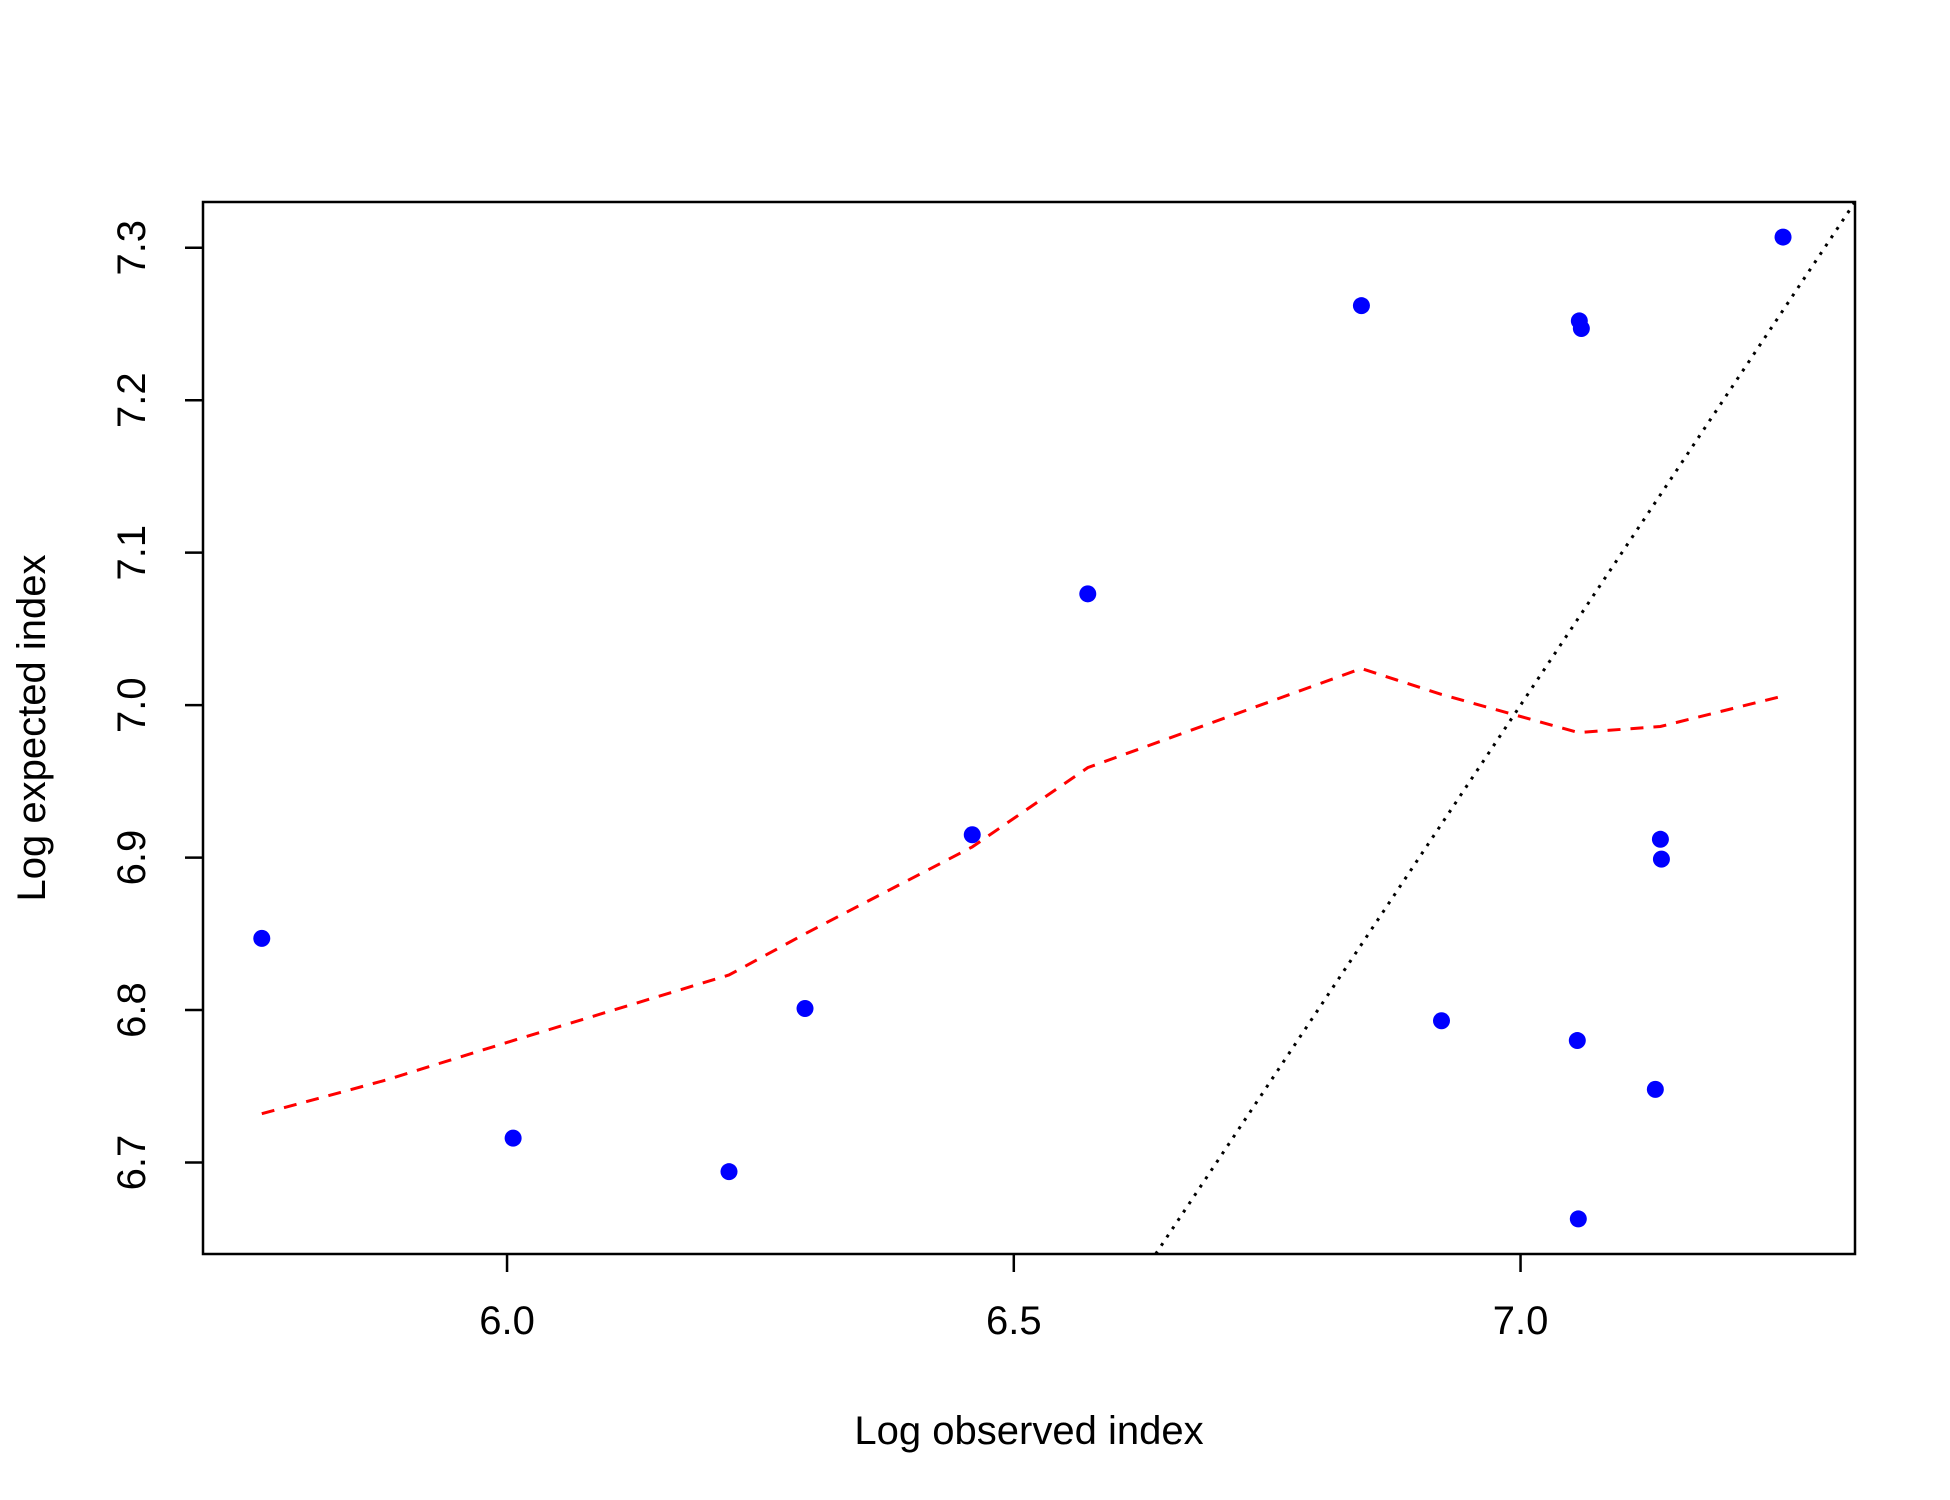 This screenshot has width=1950, height=1500. Describe the element at coordinates (1028, 1431) in the screenshot. I see `x-axis-title: Log observed index` at that location.